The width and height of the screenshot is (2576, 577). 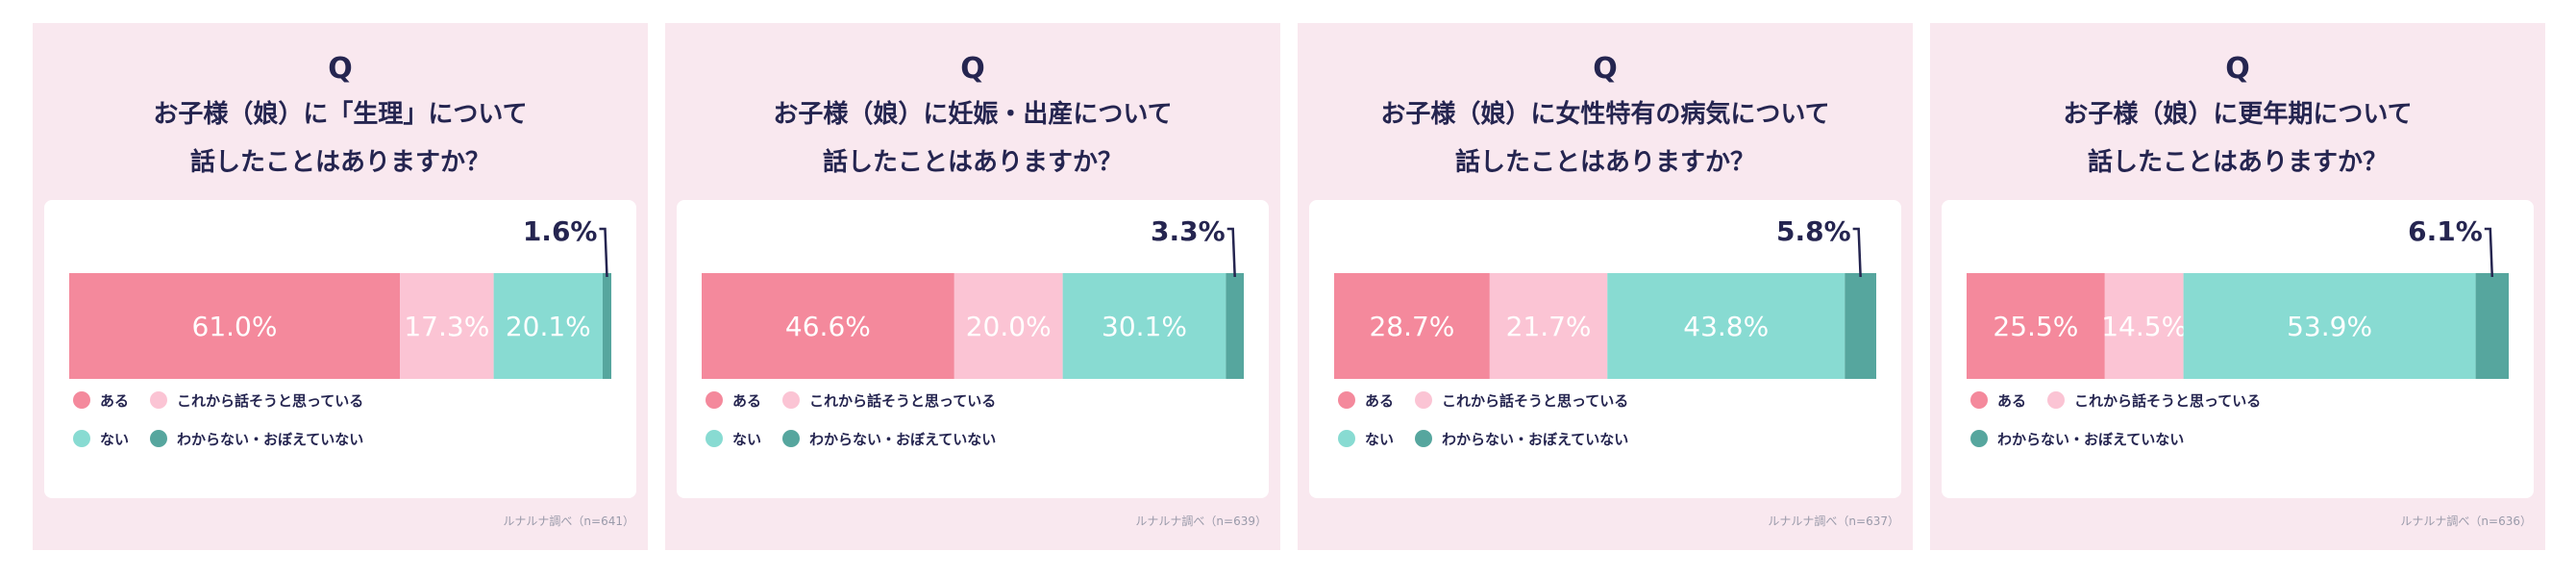 What do you see at coordinates (1607, 420) in the screenshot?
I see `legend: ある これから話そうと思っている ない わからない・おぼえていない` at bounding box center [1607, 420].